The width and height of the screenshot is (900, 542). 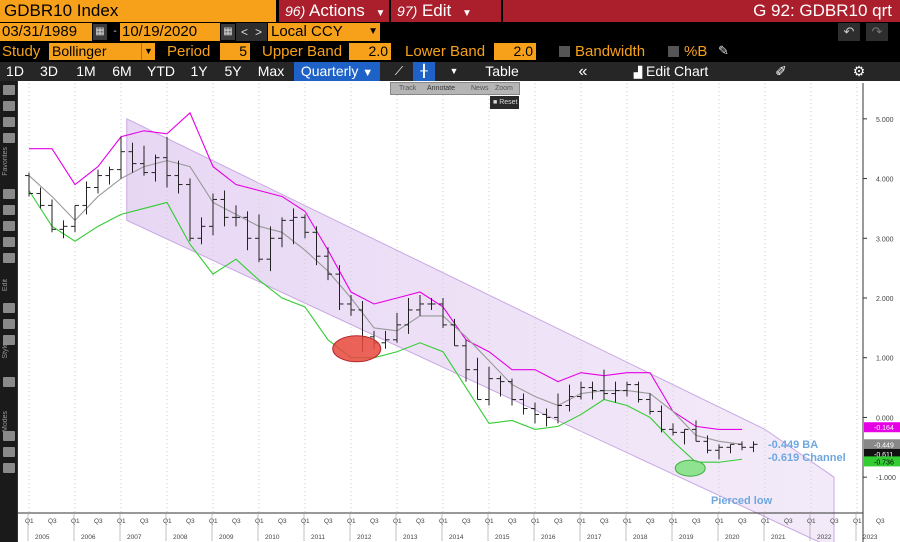 What do you see at coordinates (199, 71) in the screenshot?
I see `range-1y-button: 1Y` at bounding box center [199, 71].